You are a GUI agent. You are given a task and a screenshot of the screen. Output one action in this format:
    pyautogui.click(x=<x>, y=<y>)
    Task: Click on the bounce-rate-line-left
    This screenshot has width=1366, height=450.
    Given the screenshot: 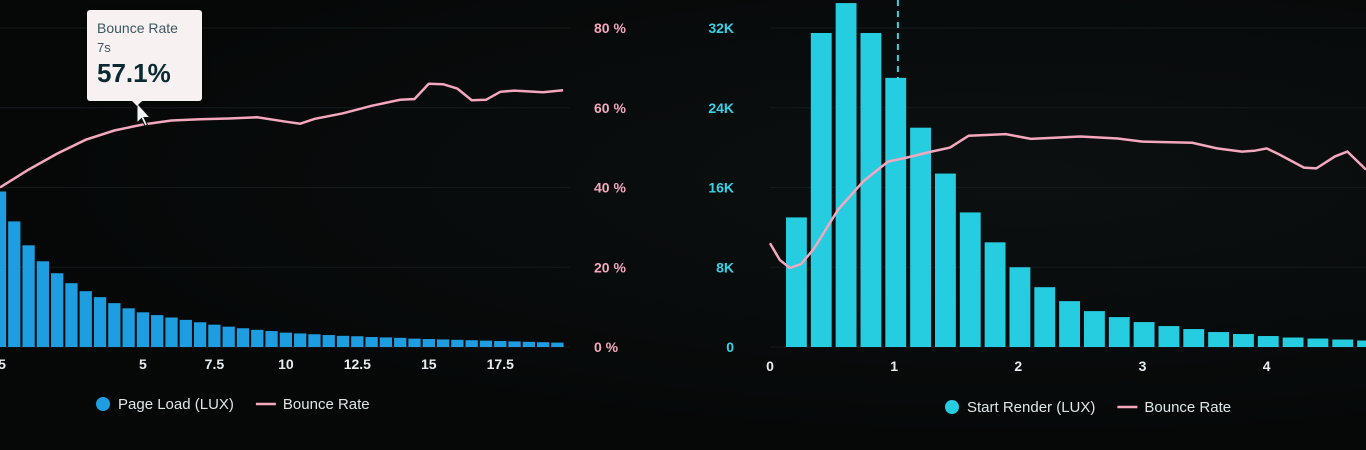 What is the action you would take?
    pyautogui.click(x=282, y=135)
    